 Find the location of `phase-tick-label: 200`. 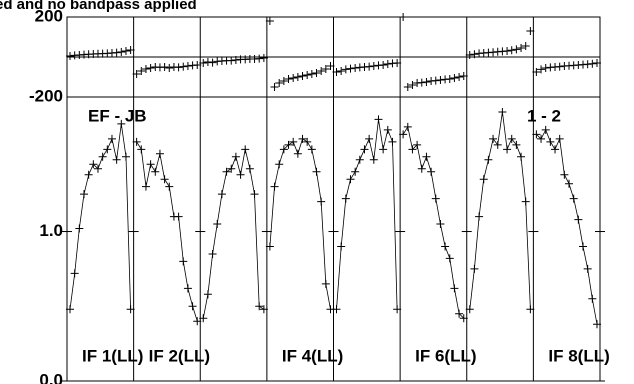

phase-tick-label: 200 is located at coordinates (49, 15).